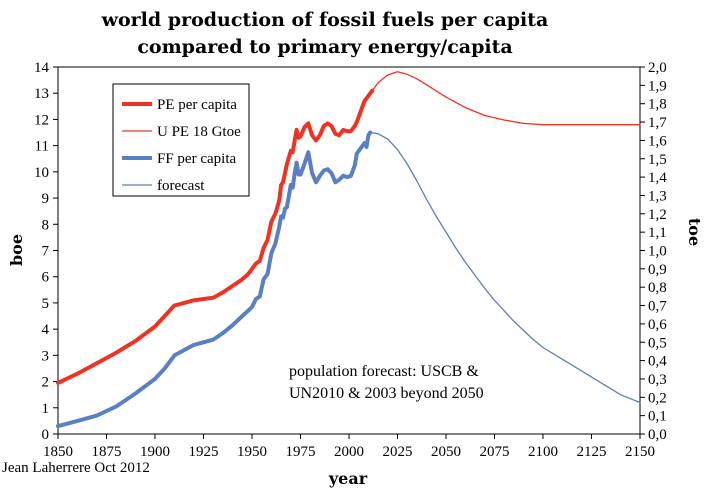 The image size is (709, 490). Describe the element at coordinates (252, 452) in the screenshot. I see `x-tick-label-4: 1950` at that location.